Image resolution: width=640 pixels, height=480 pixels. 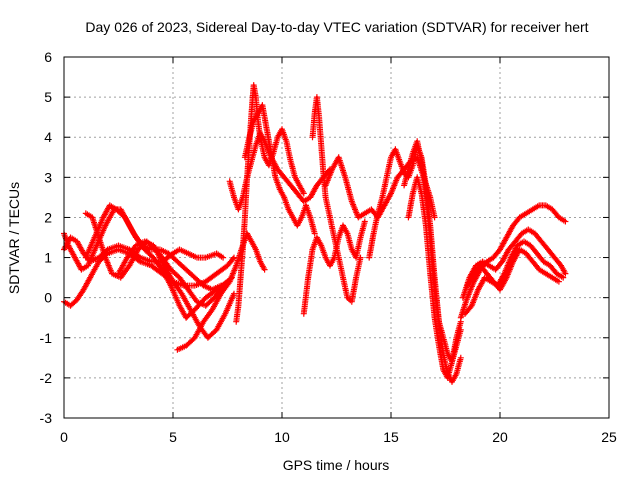 What do you see at coordinates (46, 237) in the screenshot?
I see `y-tick-labels: -3 -2 -1 0 1 2 3 4 5 6` at bounding box center [46, 237].